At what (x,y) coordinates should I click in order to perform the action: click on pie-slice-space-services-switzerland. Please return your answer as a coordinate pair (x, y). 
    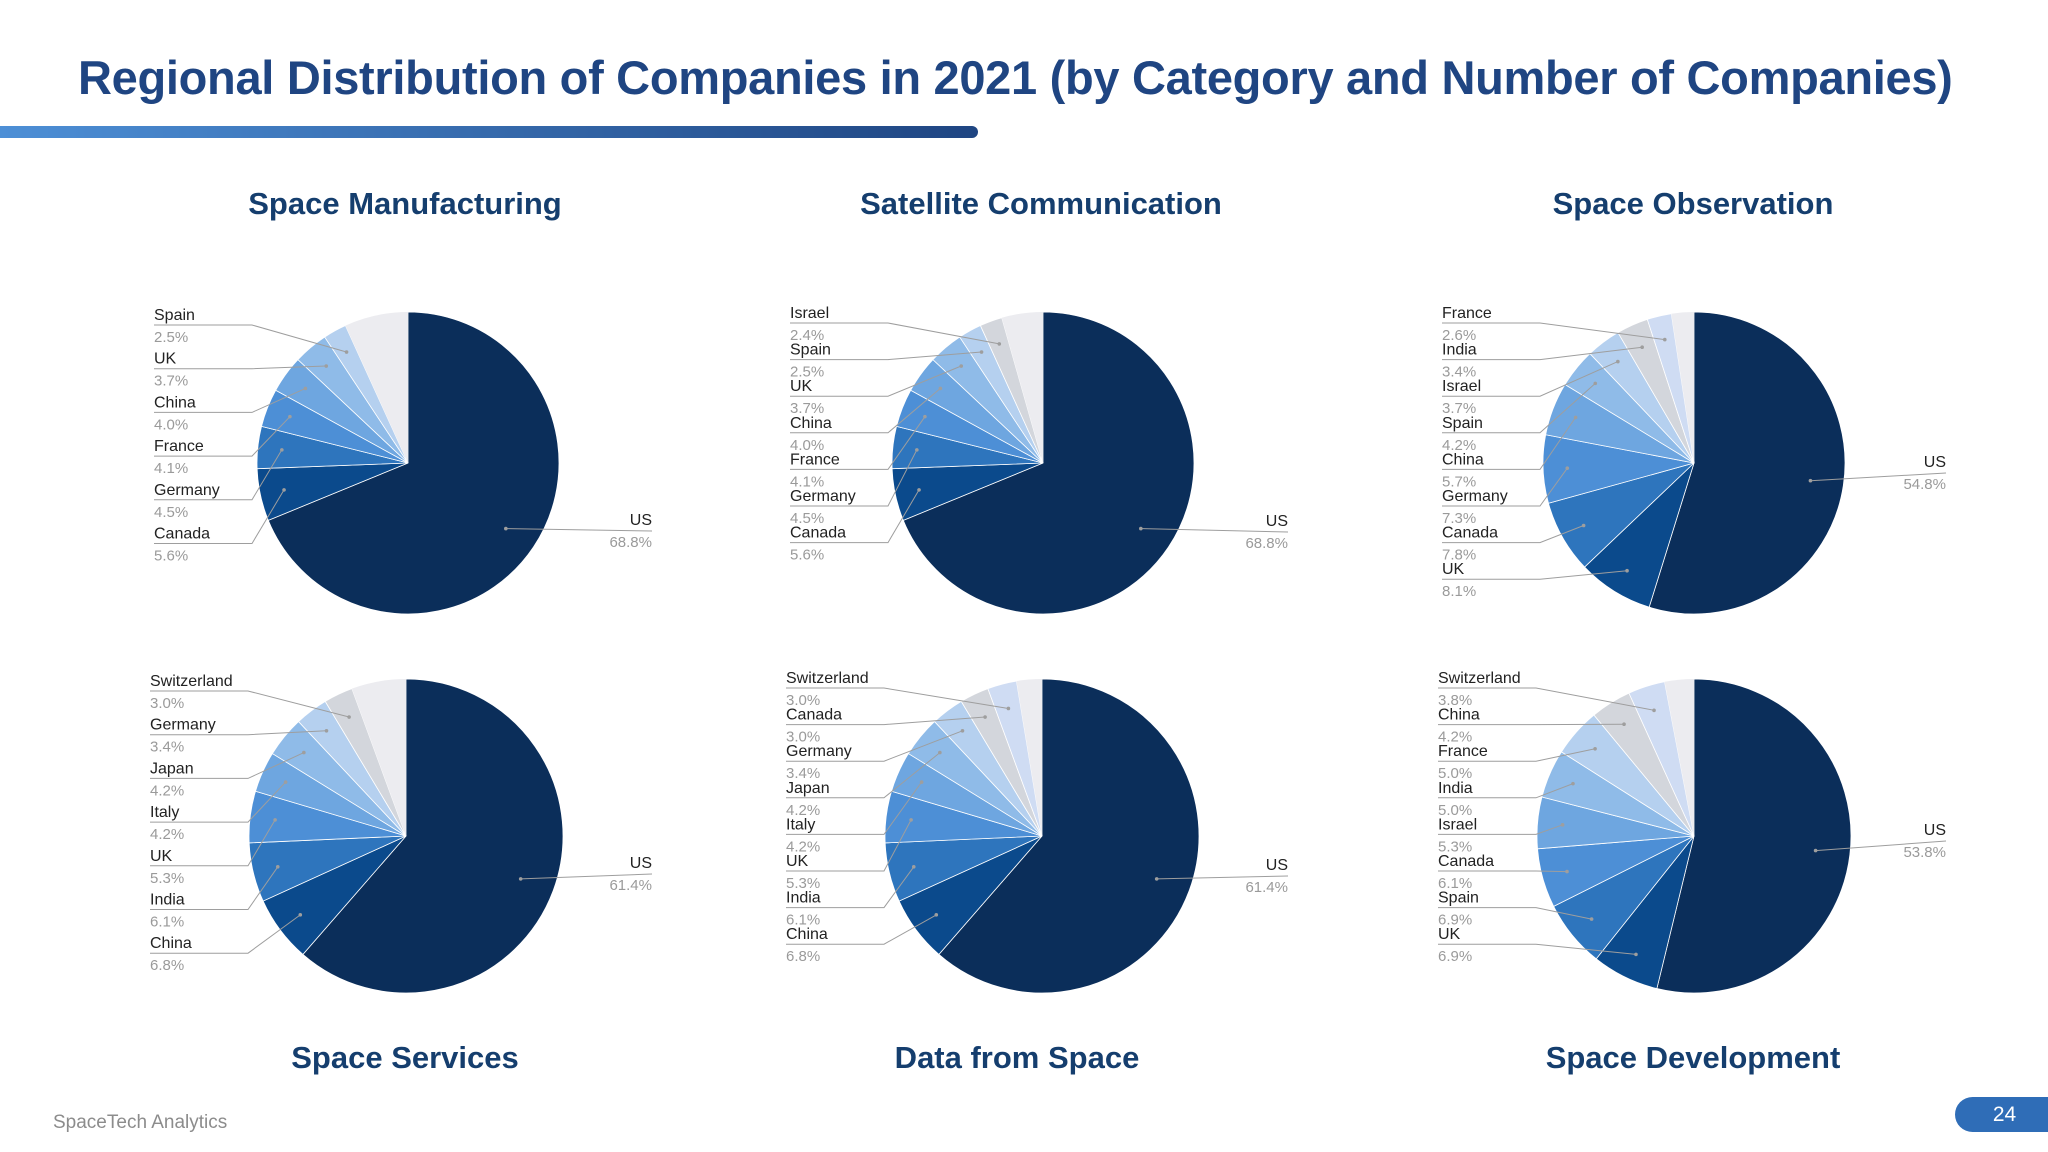
    Looking at the image, I should click on (365, 762).